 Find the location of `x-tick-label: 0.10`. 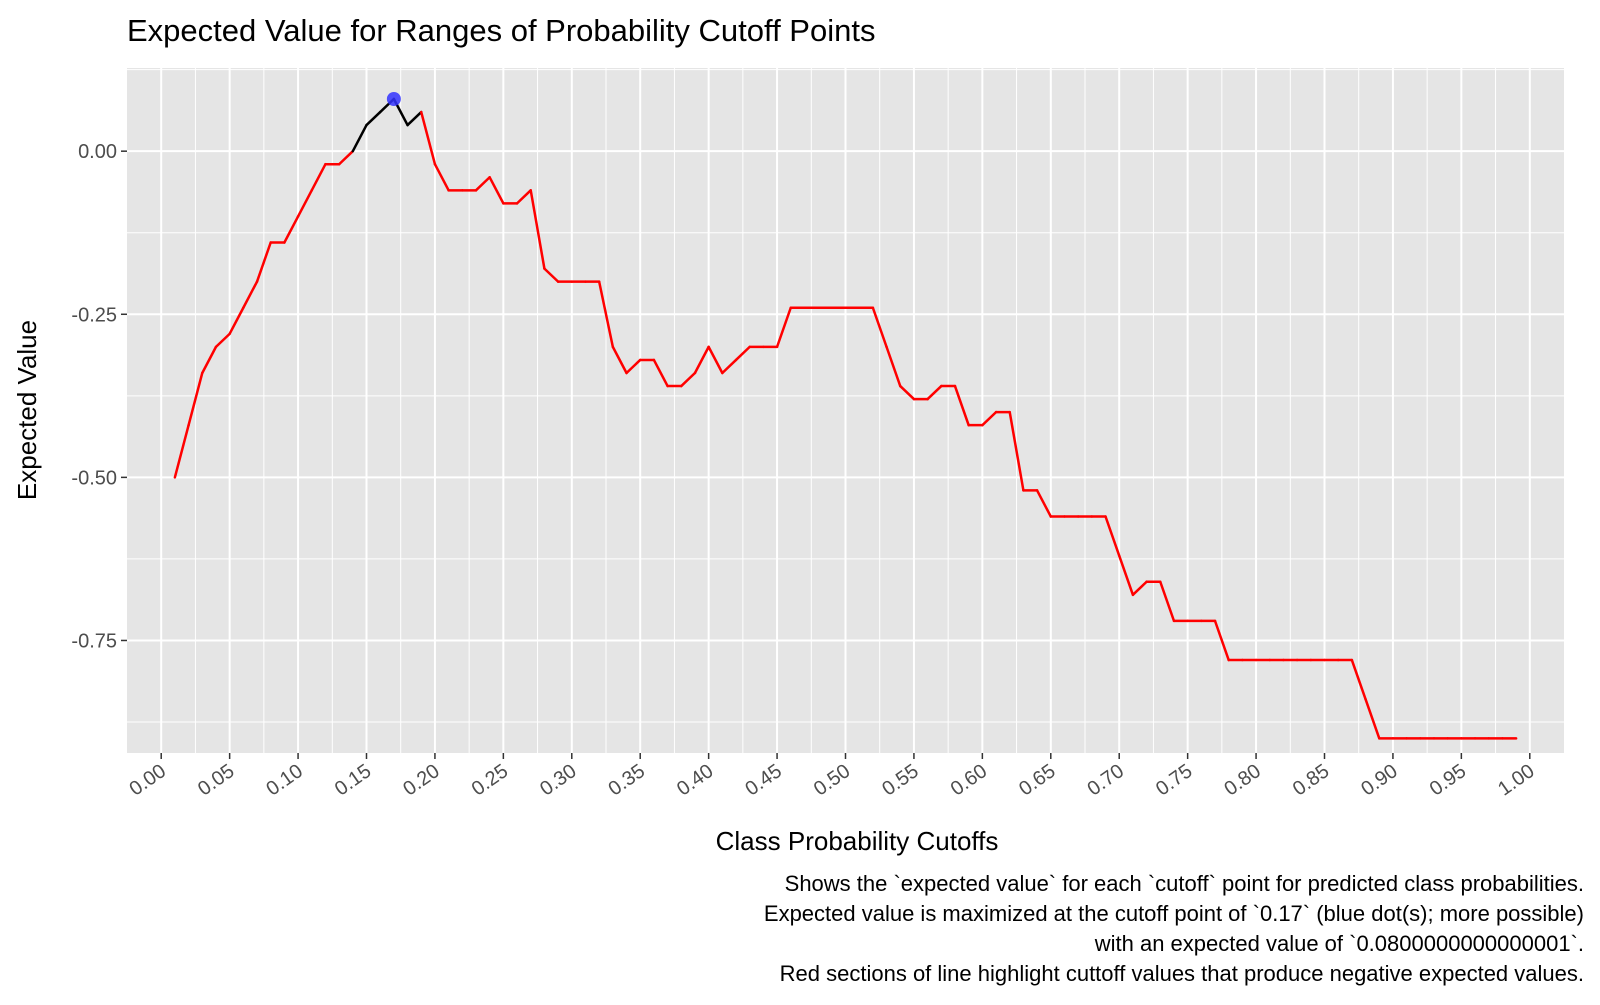

x-tick-label: 0.10 is located at coordinates (284, 780).